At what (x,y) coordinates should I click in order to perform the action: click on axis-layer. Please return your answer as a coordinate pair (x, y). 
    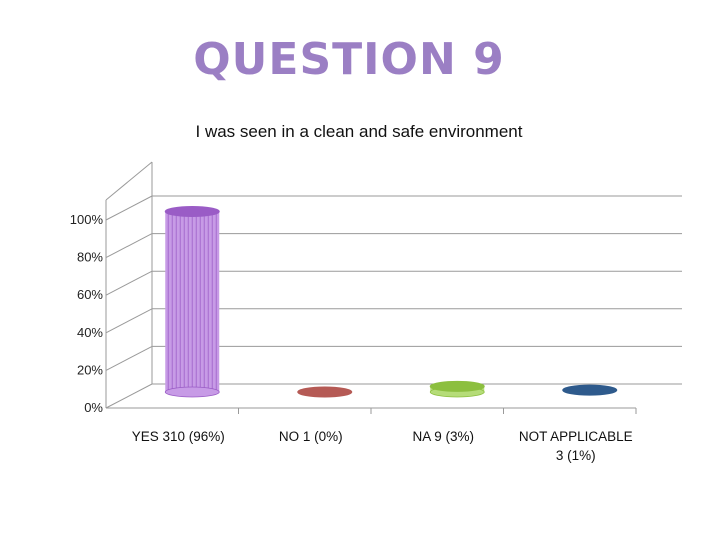
    Looking at the image, I should click on (371, 410).